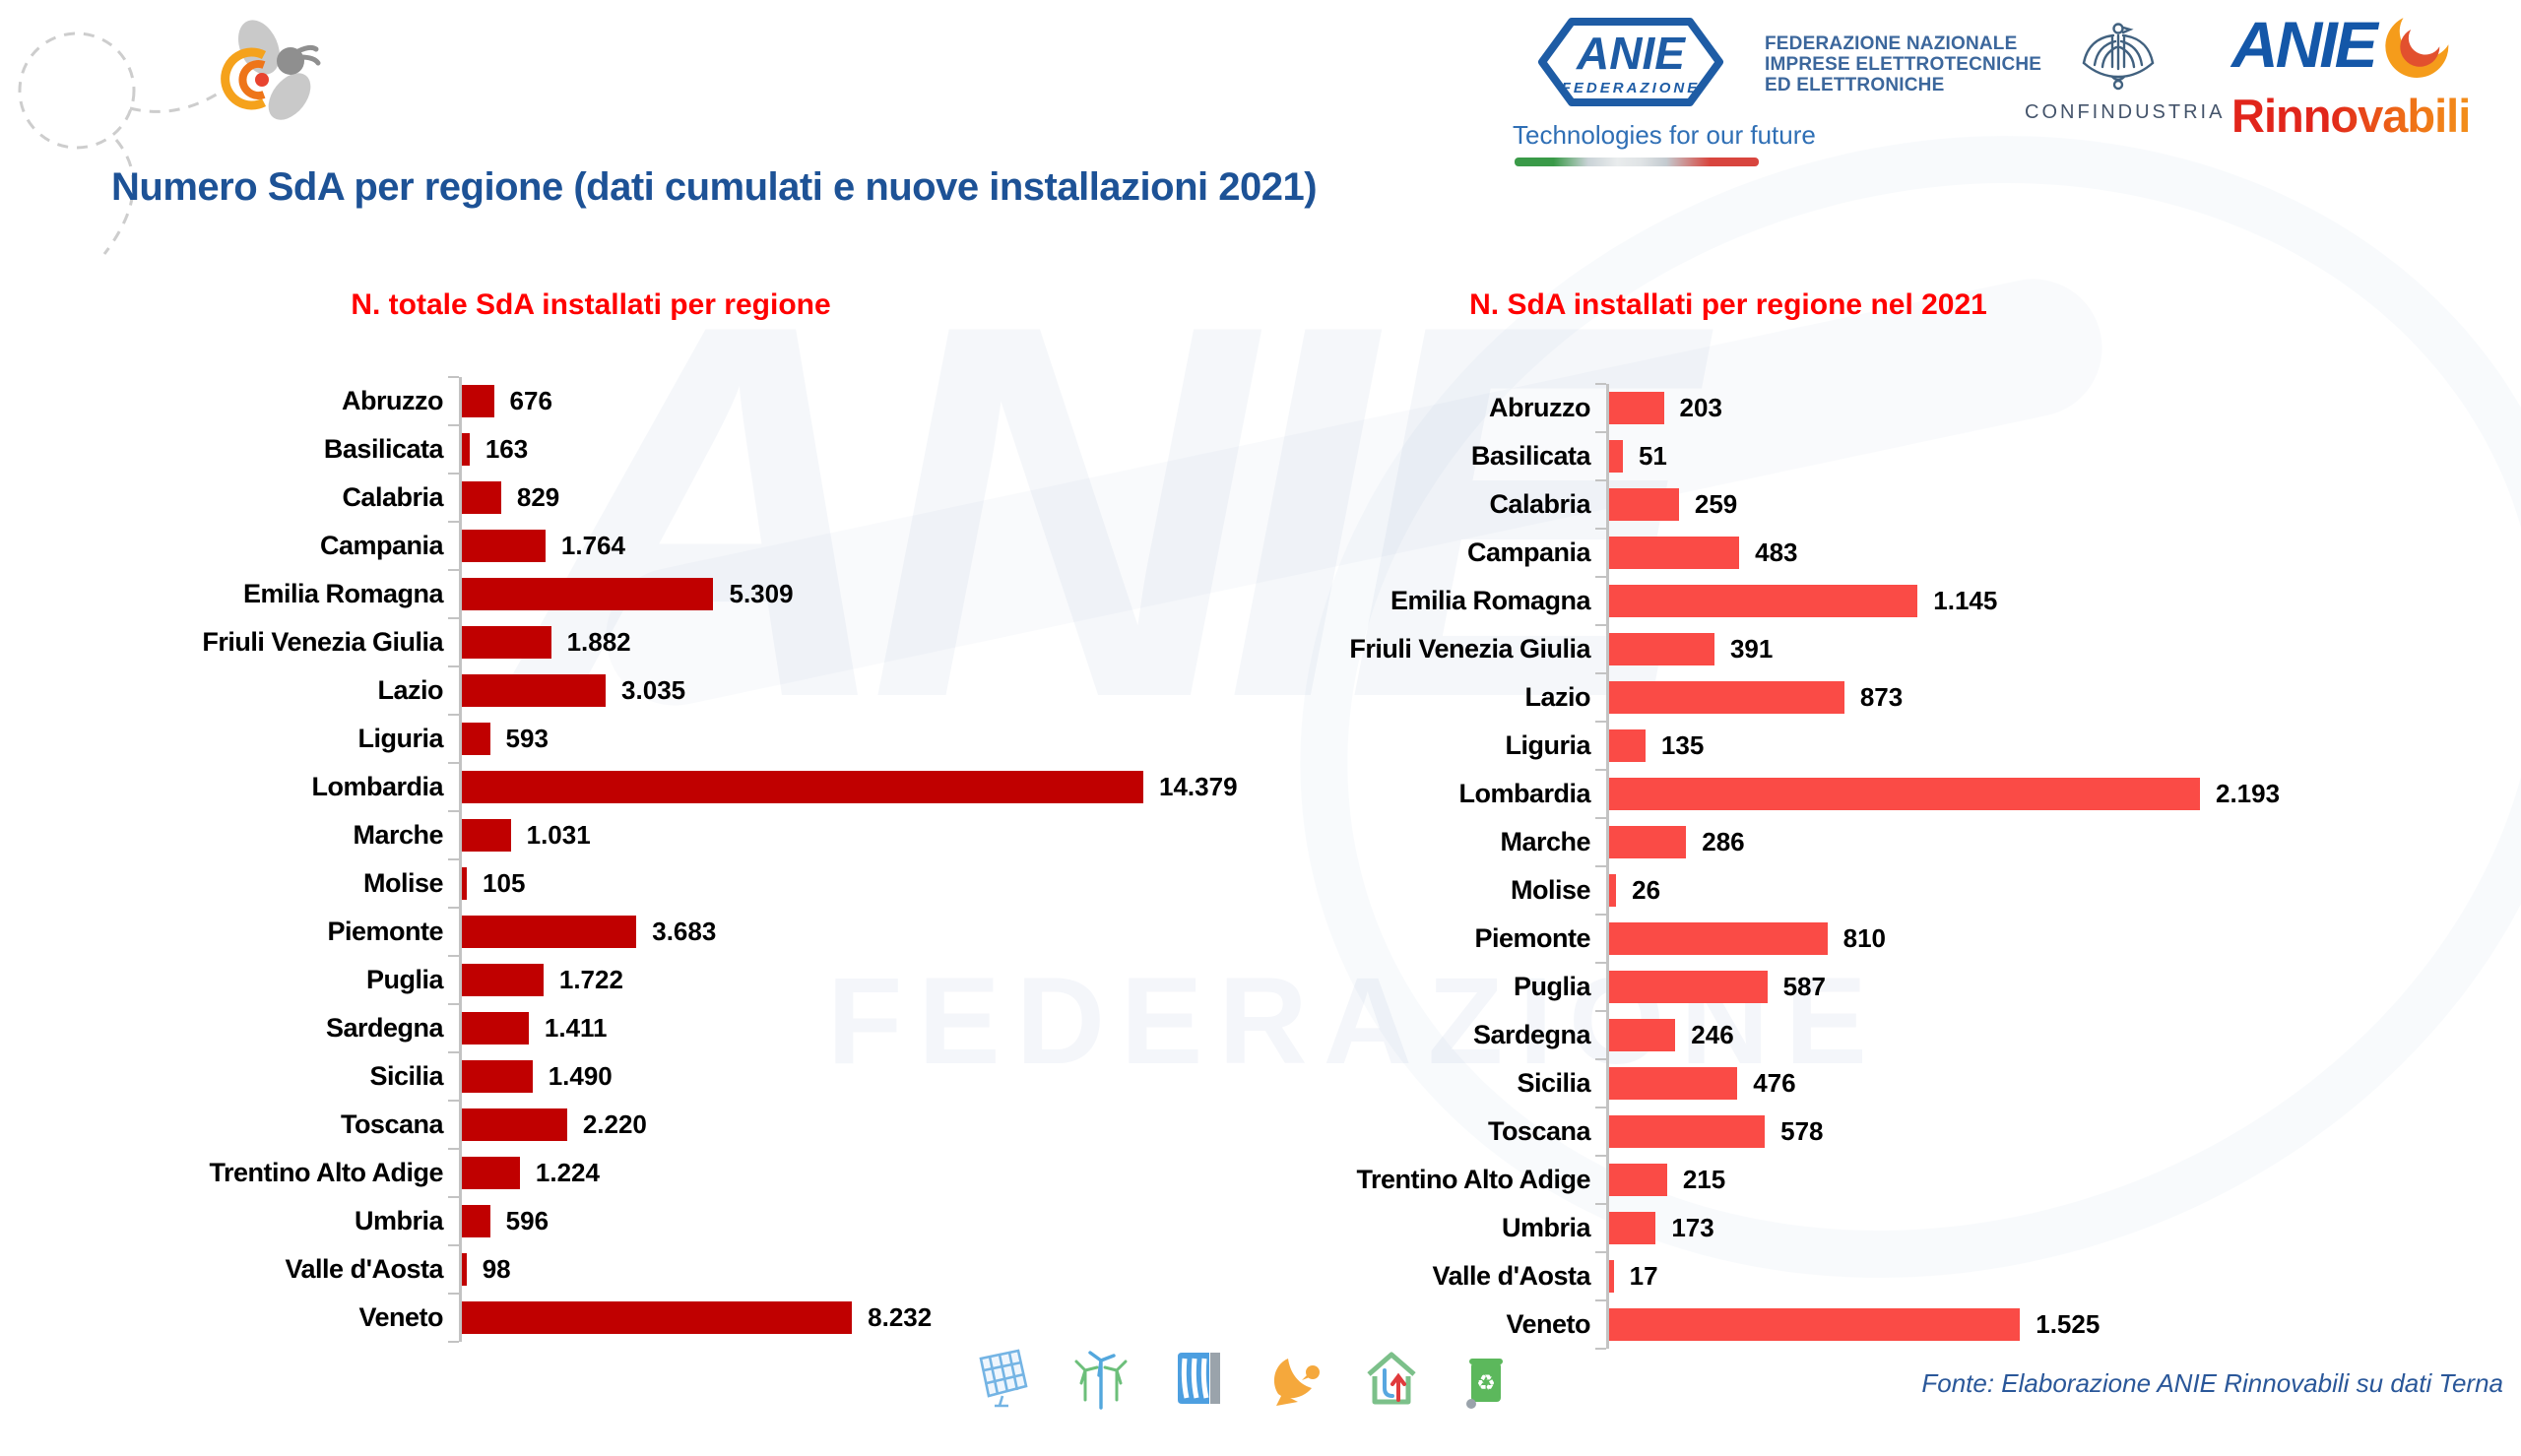 This screenshot has height=1456, width=2521. I want to click on value-label: 676, so click(530, 400).